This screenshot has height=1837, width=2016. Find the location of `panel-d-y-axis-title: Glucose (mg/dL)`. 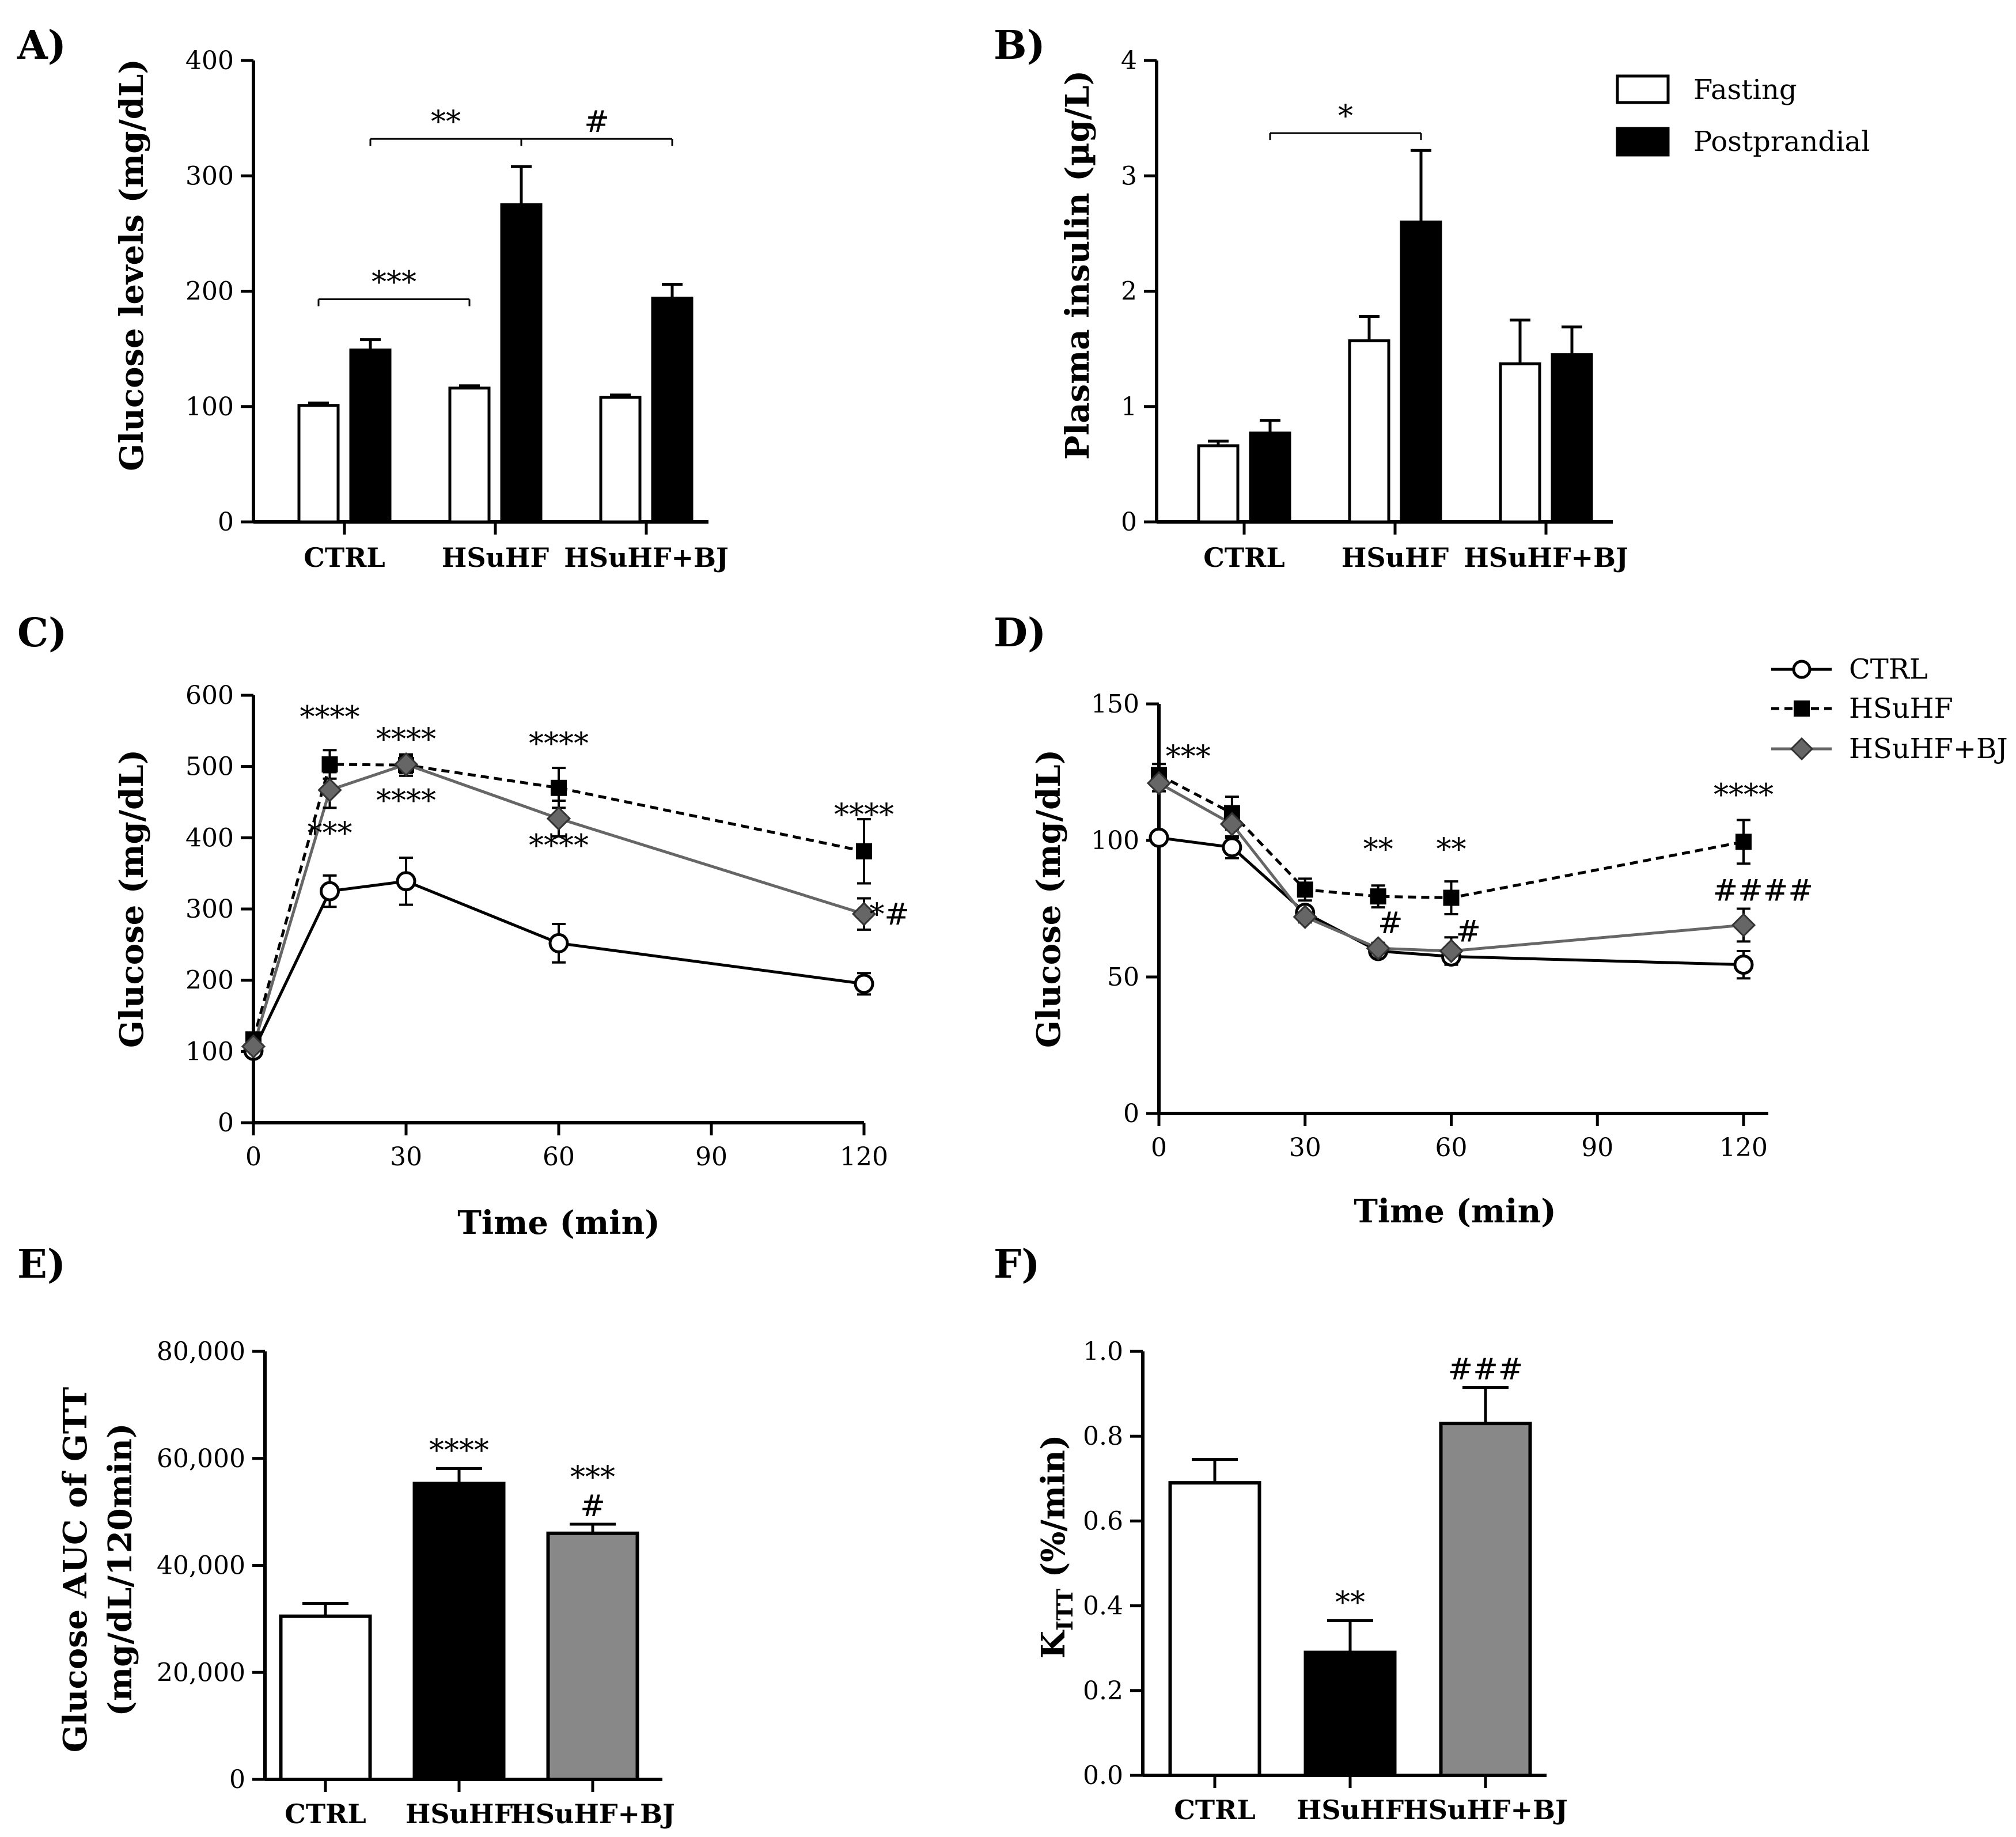

panel-d-y-axis-title: Glucose (mg/dL) is located at coordinates (1049, 899).